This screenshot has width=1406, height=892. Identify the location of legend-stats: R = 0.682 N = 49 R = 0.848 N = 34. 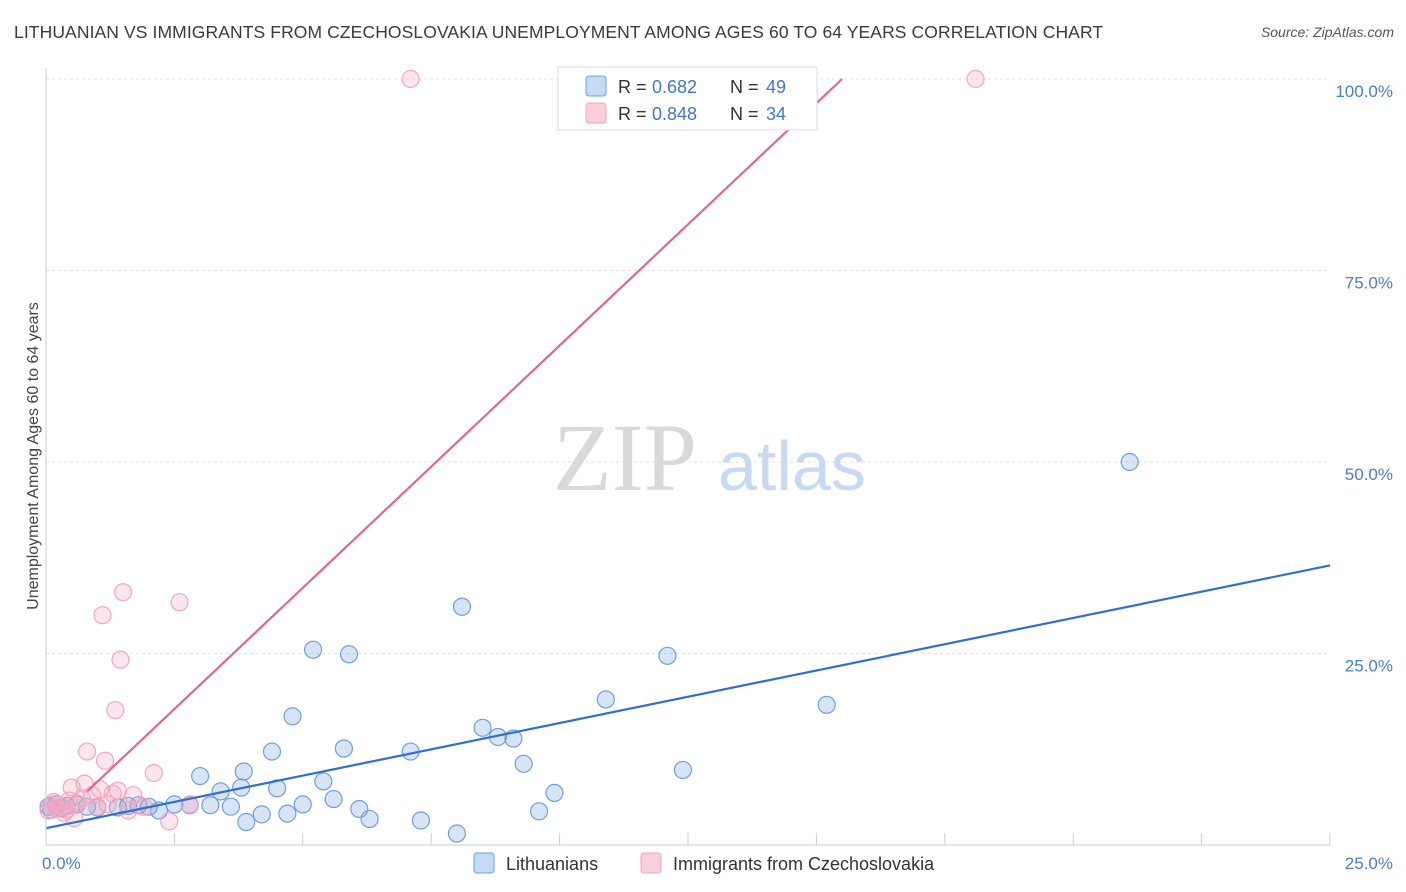
(687, 98).